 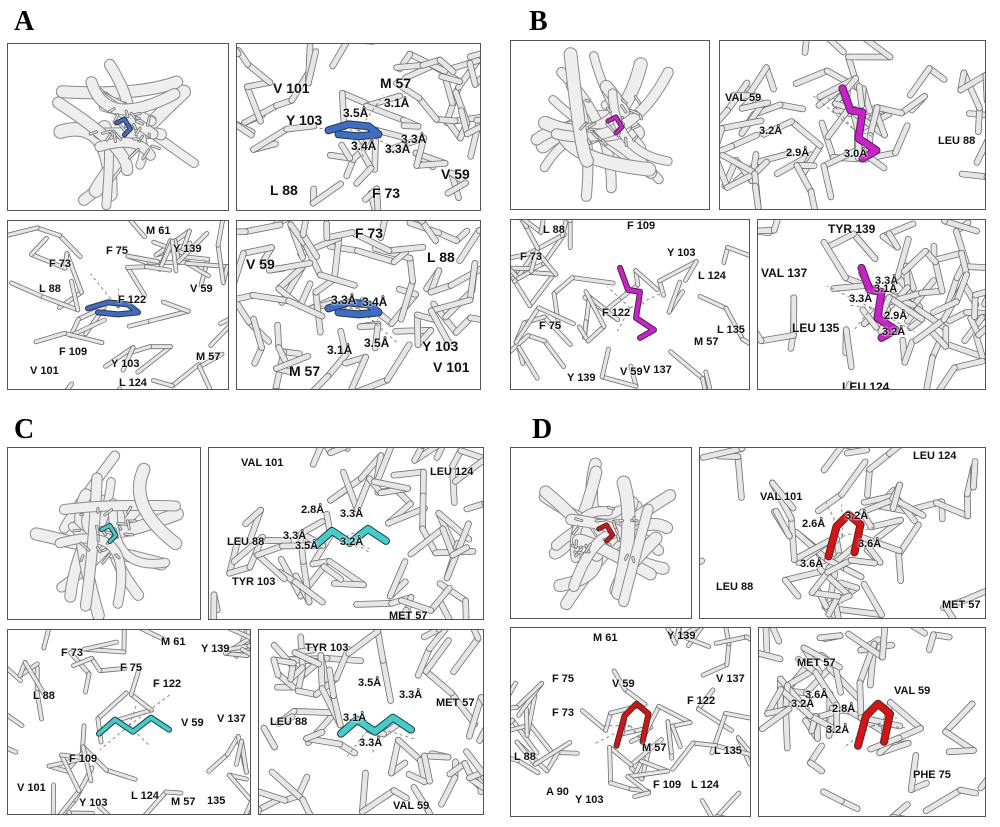 What do you see at coordinates (816, 328) in the screenshot?
I see `residue-label: LEU 135` at bounding box center [816, 328].